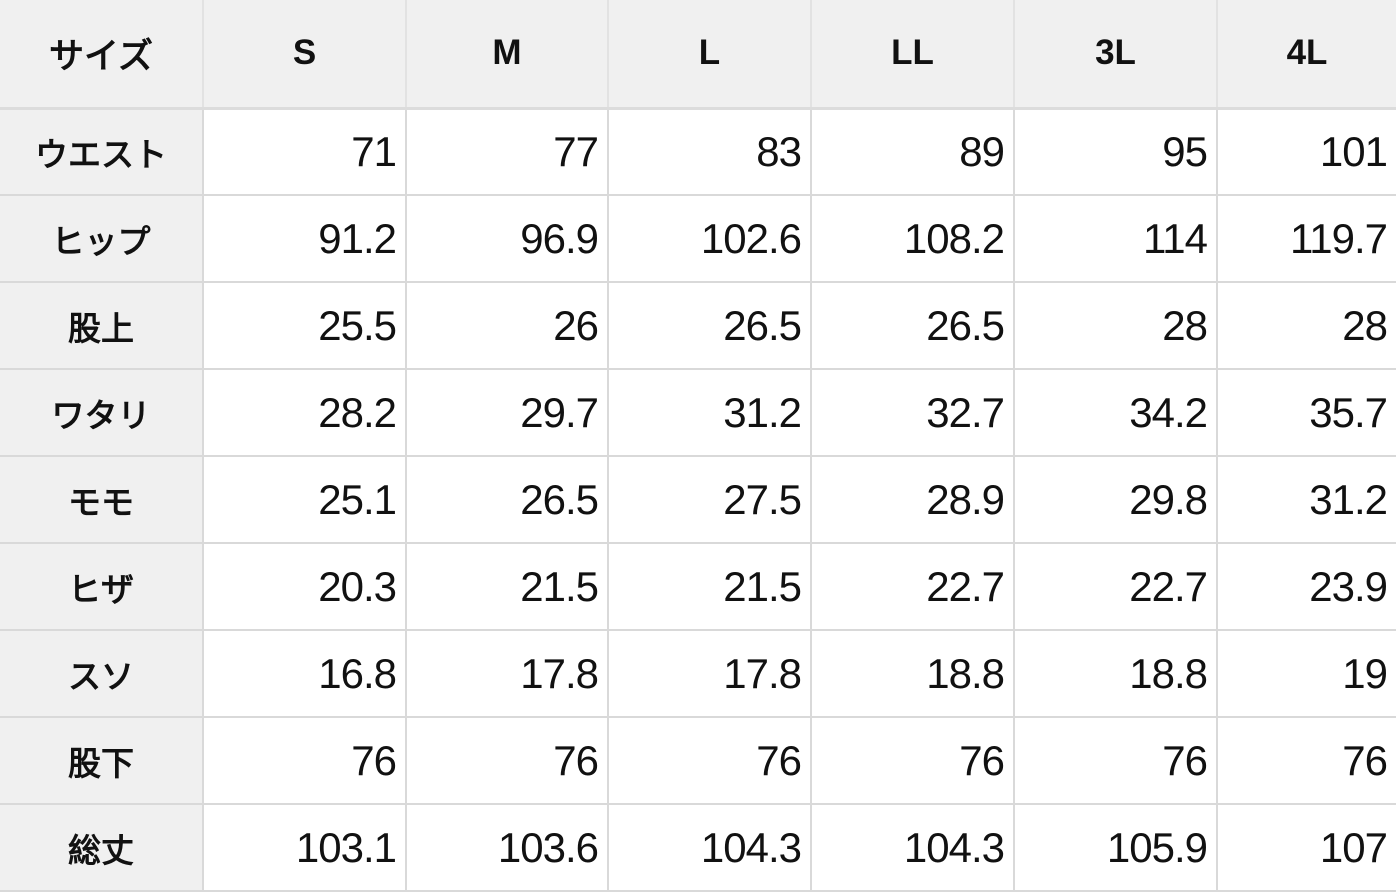 The width and height of the screenshot is (1396, 894). I want to click on value-cell: 102.6, so click(709, 238).